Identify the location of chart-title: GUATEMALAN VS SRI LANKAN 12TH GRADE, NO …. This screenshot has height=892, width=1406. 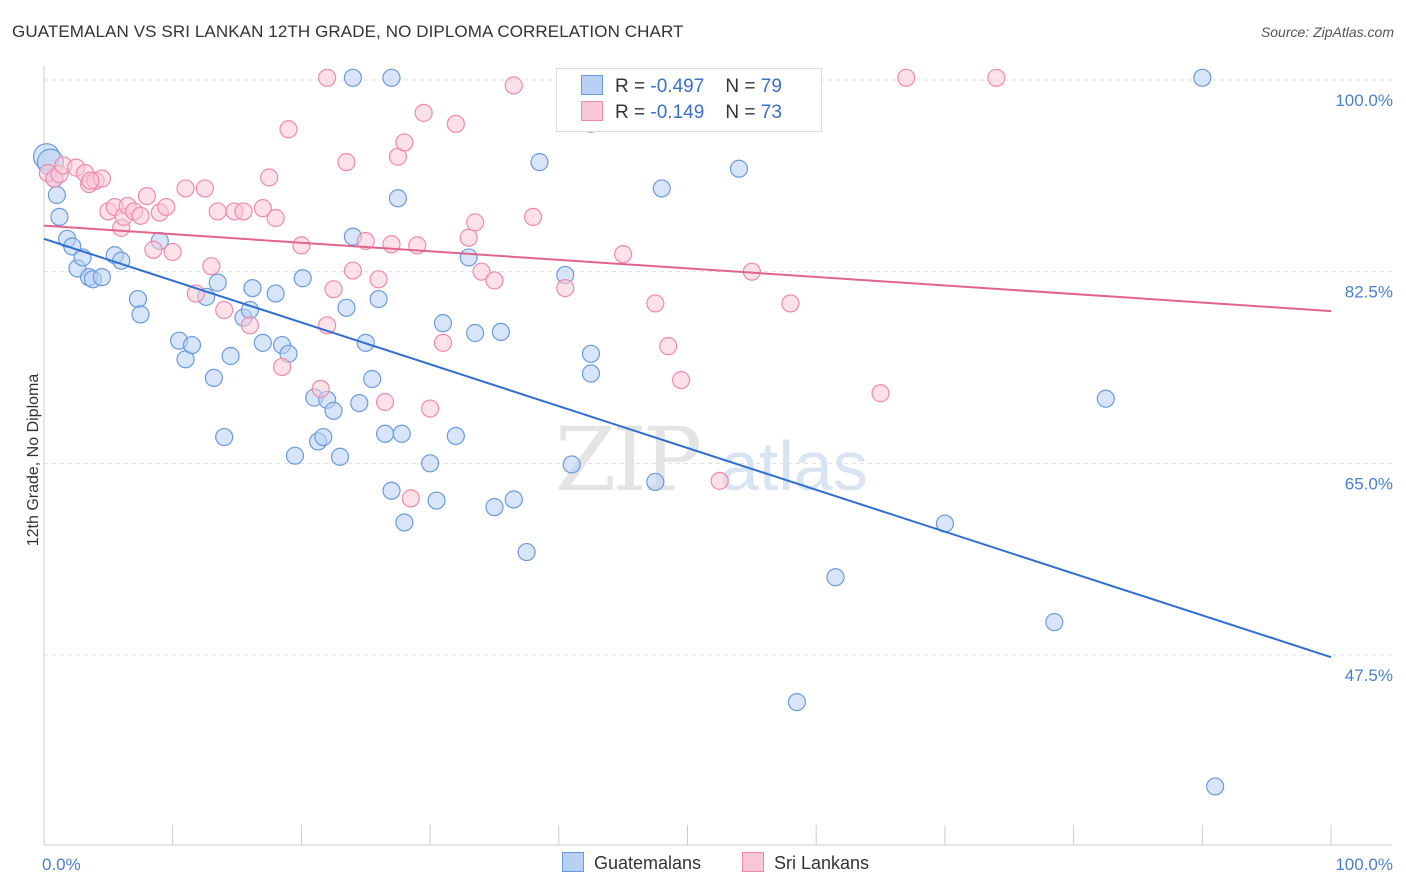
(348, 31).